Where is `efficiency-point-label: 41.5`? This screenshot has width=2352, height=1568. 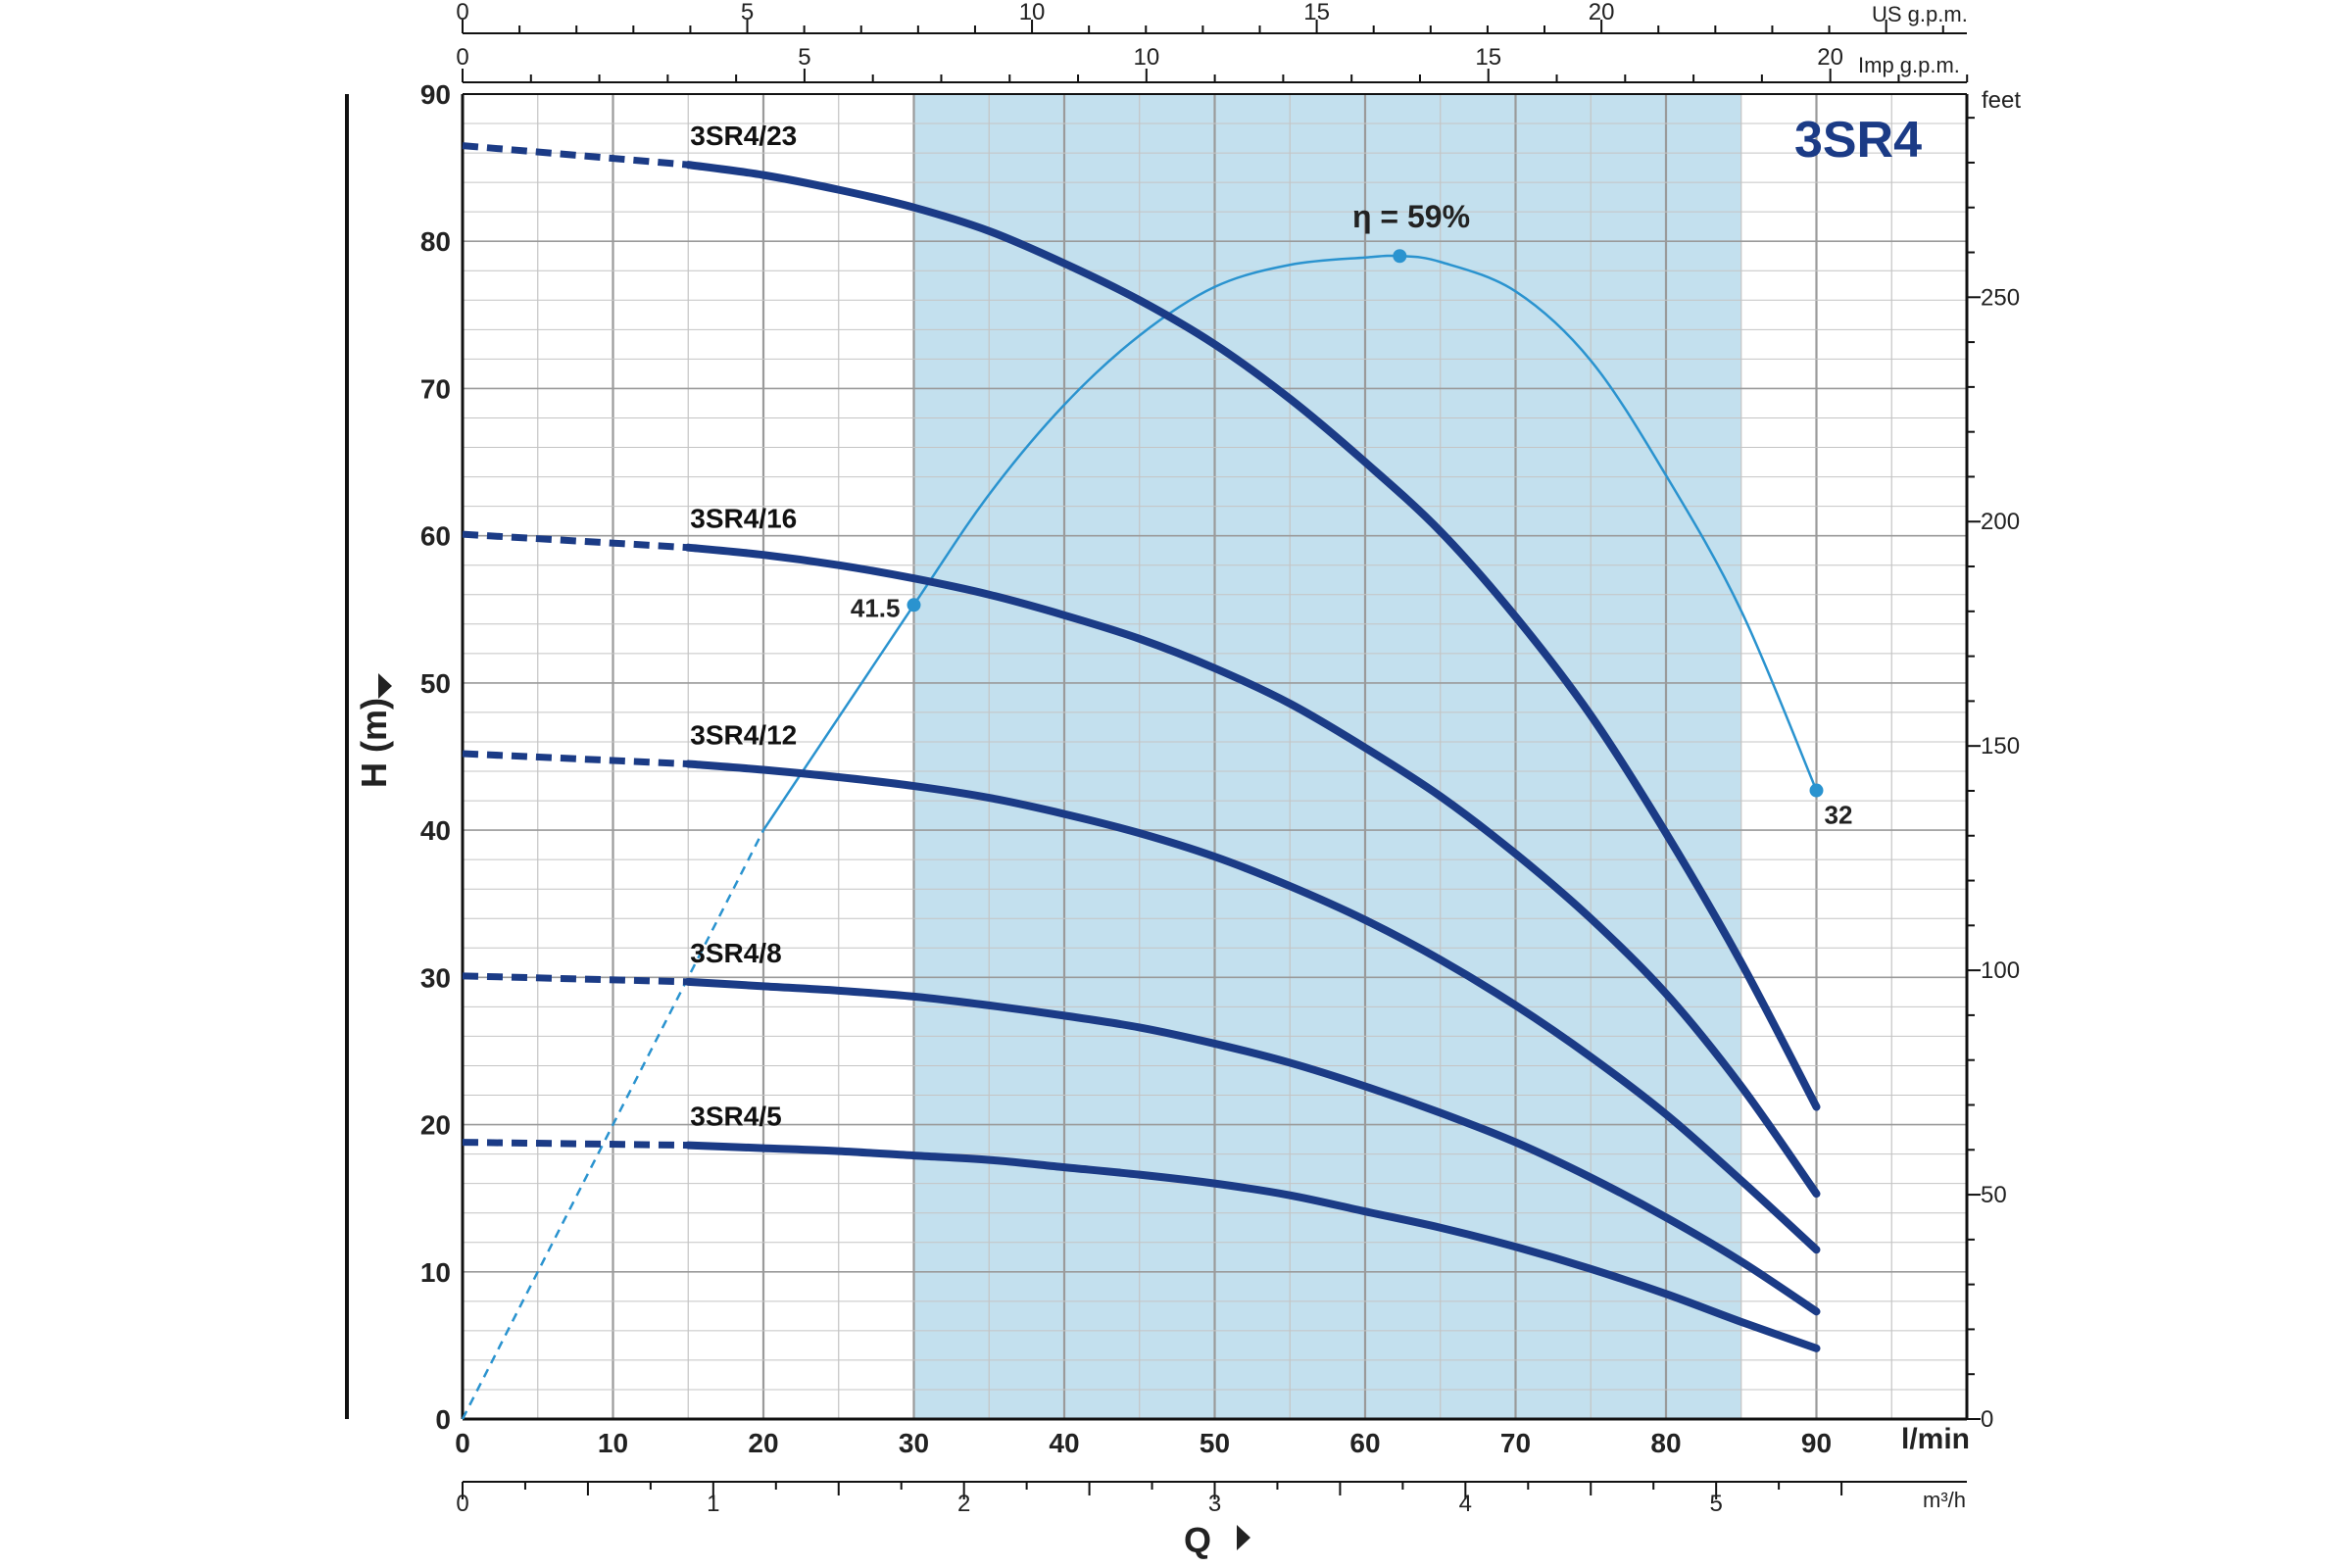
efficiency-point-label: 41.5 is located at coordinates (876, 607).